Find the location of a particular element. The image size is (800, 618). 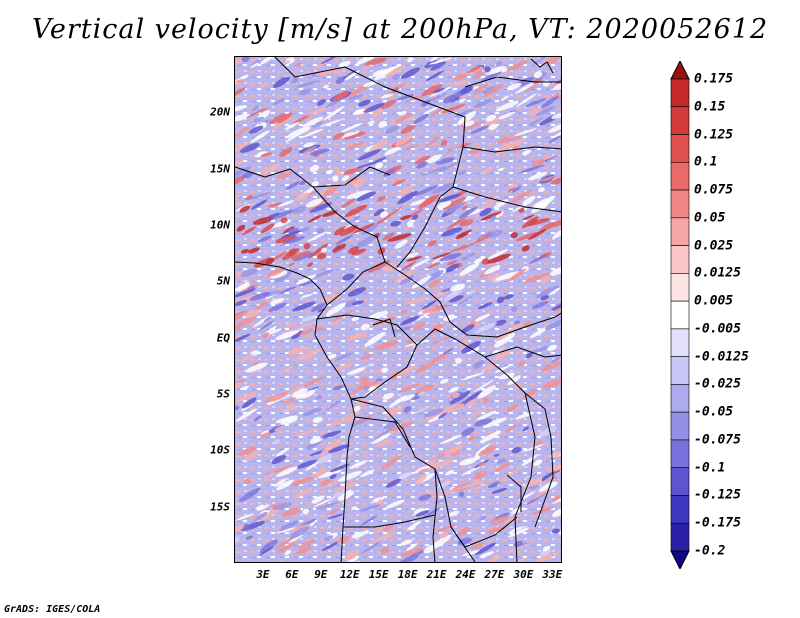

lon-tick-label: 33E is located at coordinates (552, 574).